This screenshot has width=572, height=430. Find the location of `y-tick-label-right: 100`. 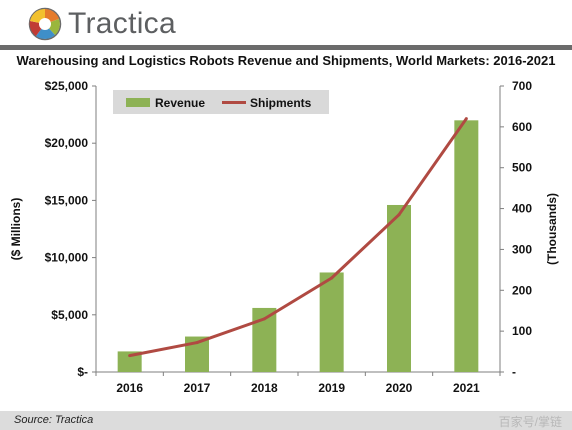

y-tick-label-right: 100 is located at coordinates (522, 331).